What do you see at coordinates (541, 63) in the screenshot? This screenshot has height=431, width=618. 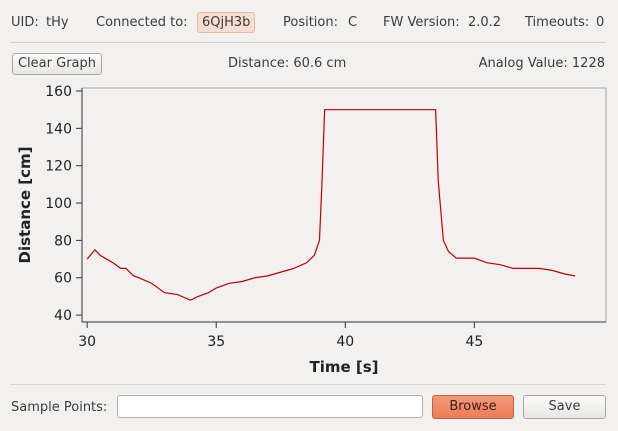 I see `analog-readout: Analog Value: 1228` at bounding box center [541, 63].